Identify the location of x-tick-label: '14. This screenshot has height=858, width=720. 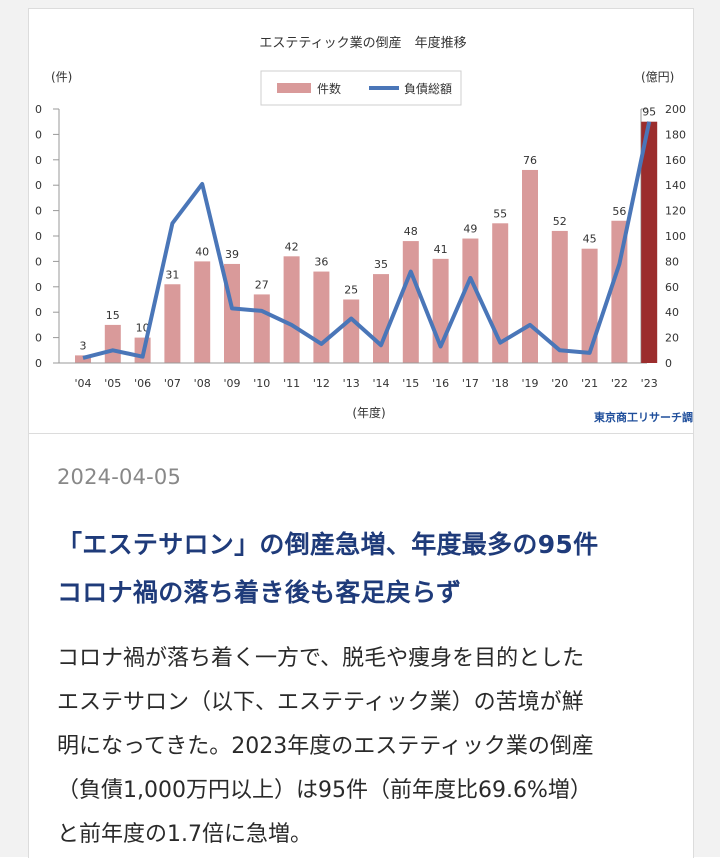
(380, 383).